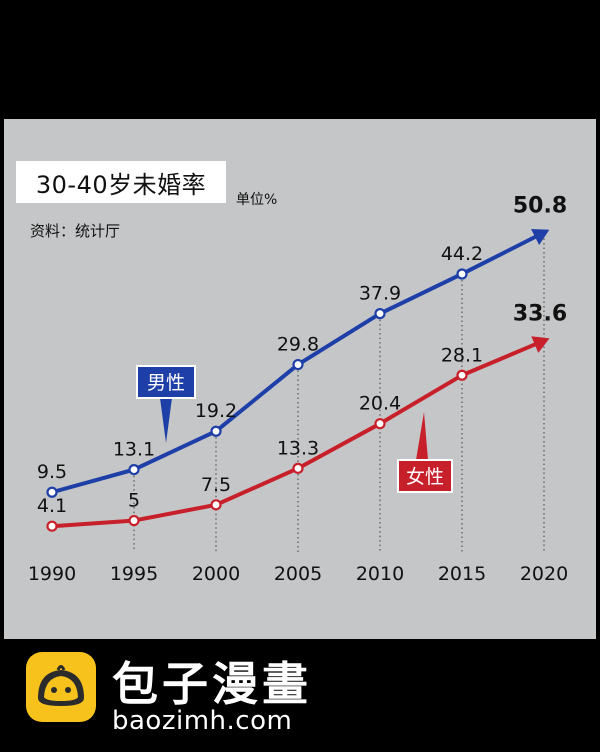 The height and width of the screenshot is (752, 600). I want to click on x-tick-label: 2005, so click(298, 574).